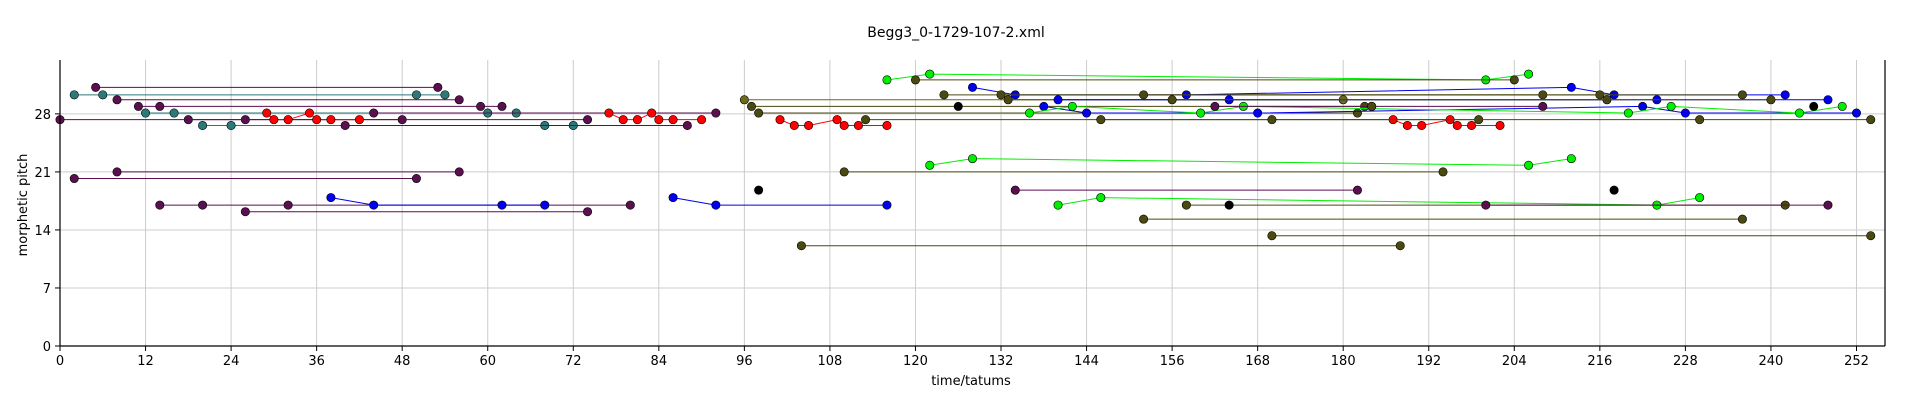 Image resolution: width=1920 pixels, height=401 pixels. What do you see at coordinates (145, 361) in the screenshot?
I see `x-tick-label: 12` at bounding box center [145, 361].